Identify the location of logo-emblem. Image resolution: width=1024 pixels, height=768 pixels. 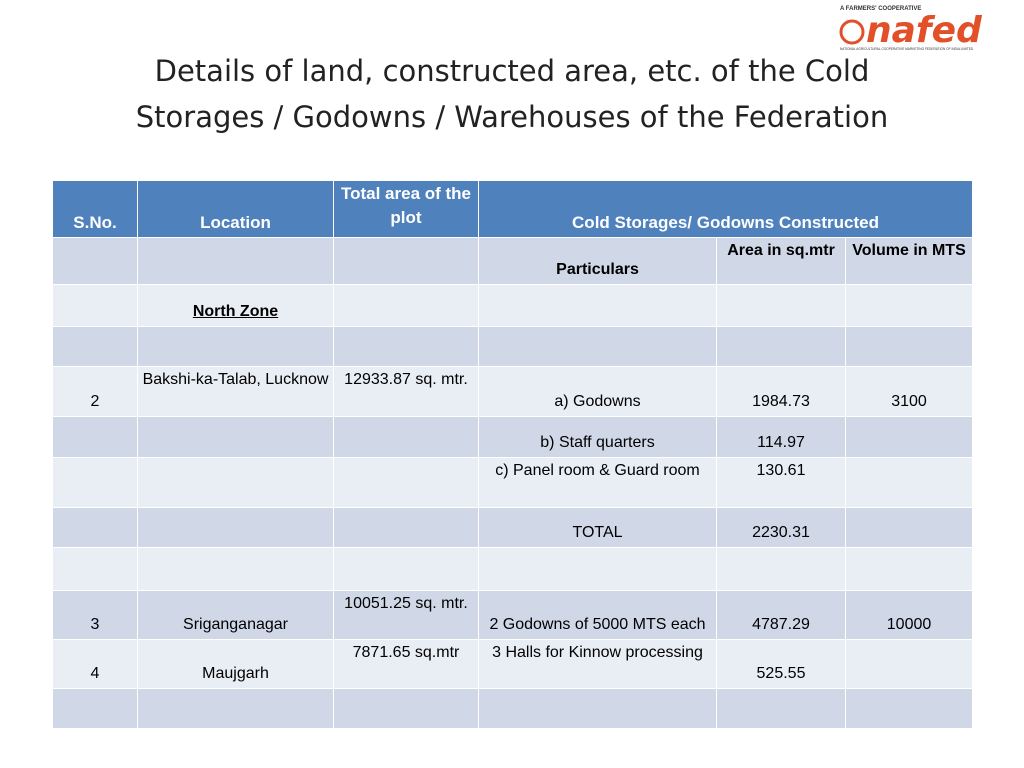
(852, 32).